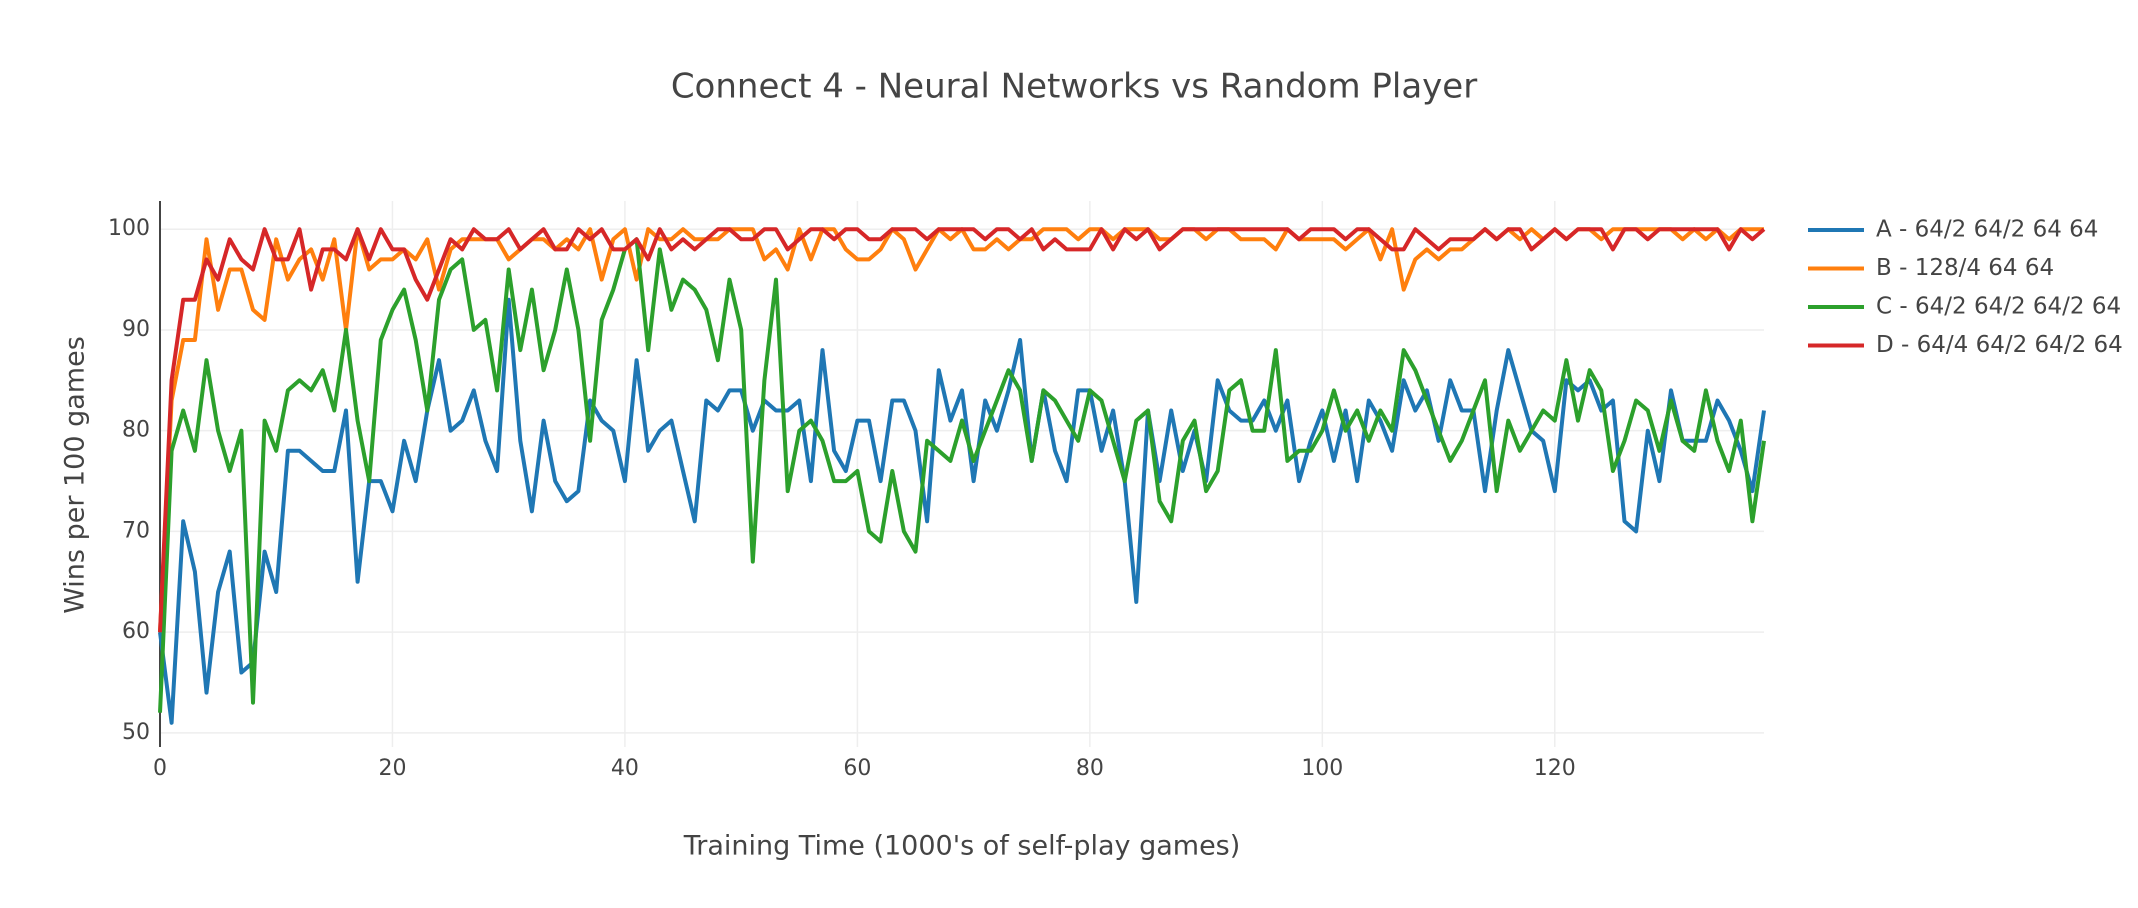  Describe the element at coordinates (1322, 768) in the screenshot. I see `x-tick-label: 100` at that location.